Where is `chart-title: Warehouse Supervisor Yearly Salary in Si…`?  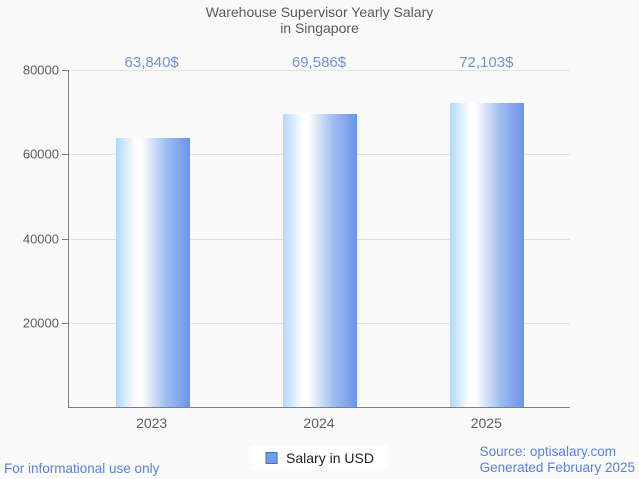
chart-title: Warehouse Supervisor Yearly Salary in Si… is located at coordinates (319, 20).